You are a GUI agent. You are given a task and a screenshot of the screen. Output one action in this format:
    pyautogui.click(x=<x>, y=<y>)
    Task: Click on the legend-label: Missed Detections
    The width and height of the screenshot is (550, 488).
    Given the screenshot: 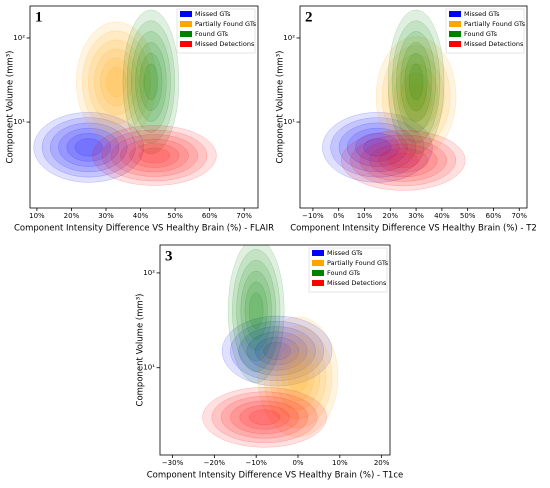 What is the action you would take?
    pyautogui.click(x=357, y=283)
    